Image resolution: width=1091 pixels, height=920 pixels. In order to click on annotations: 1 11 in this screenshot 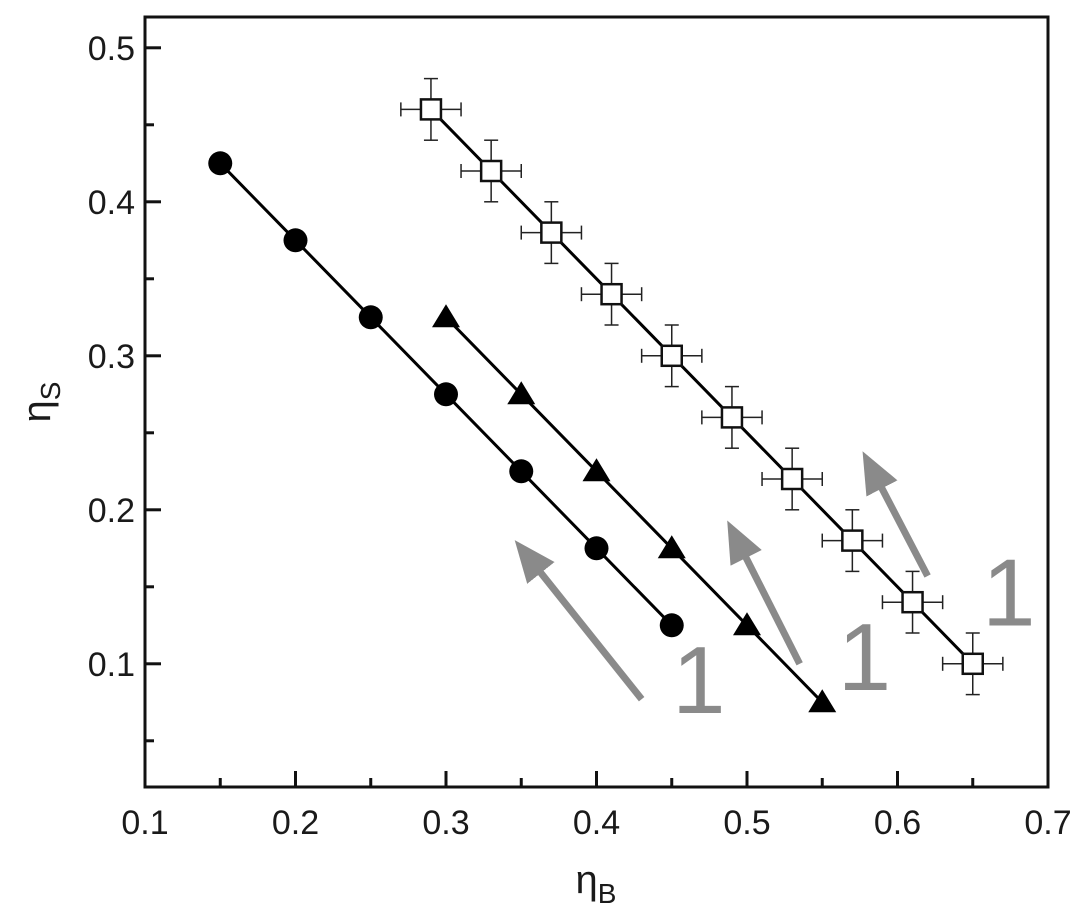, I will do `click(775, 592)`.